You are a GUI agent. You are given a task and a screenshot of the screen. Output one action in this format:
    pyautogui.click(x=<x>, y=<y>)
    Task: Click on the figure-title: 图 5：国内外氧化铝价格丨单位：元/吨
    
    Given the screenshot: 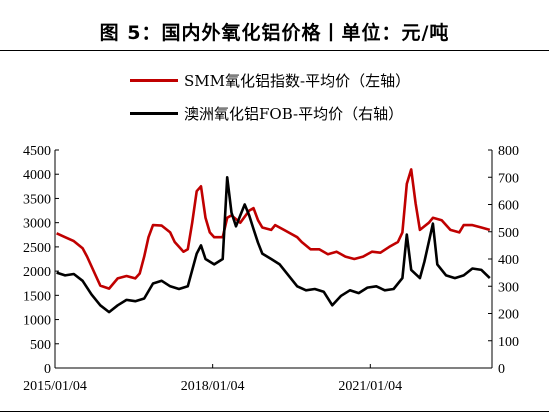 What is the action you would take?
    pyautogui.click(x=274, y=33)
    